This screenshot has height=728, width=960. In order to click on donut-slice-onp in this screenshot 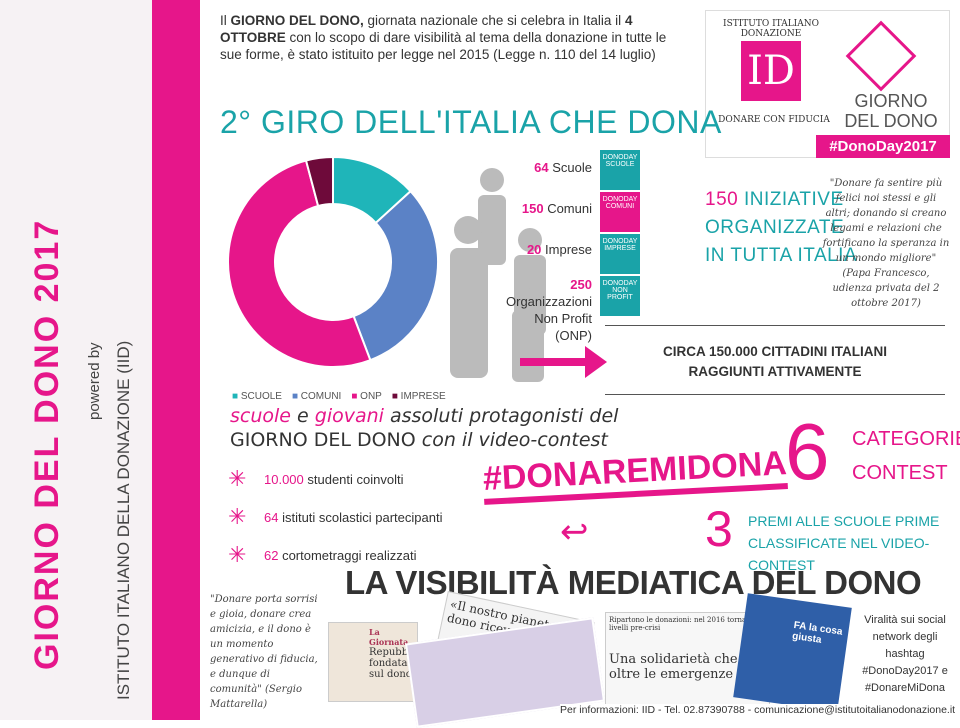, I will do `click(299, 263)`.